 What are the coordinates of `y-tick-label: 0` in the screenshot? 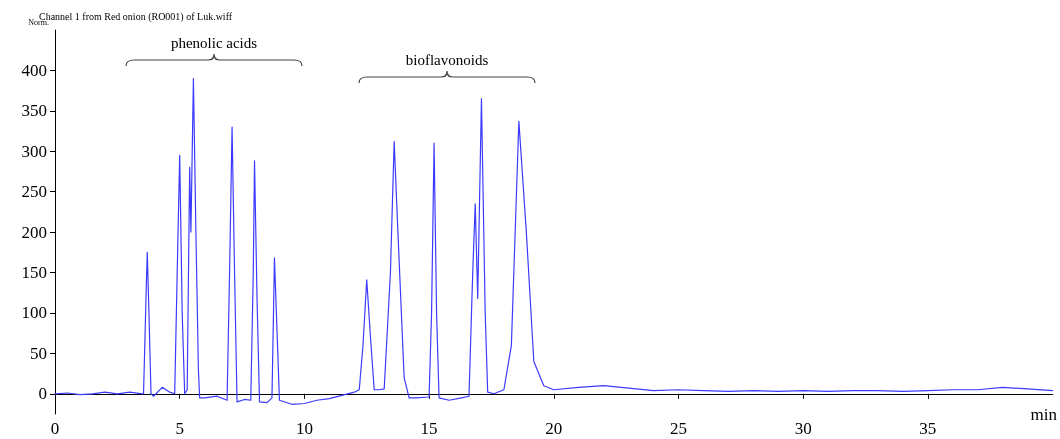 It's located at (42, 394).